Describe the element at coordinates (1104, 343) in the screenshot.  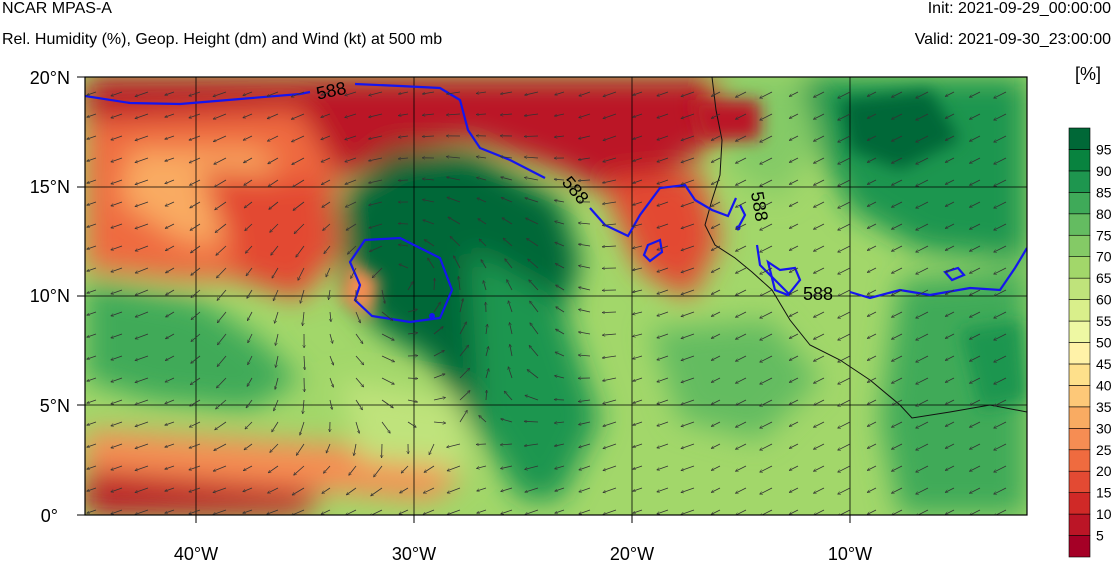
I see `colorbar-level-label: 50` at that location.